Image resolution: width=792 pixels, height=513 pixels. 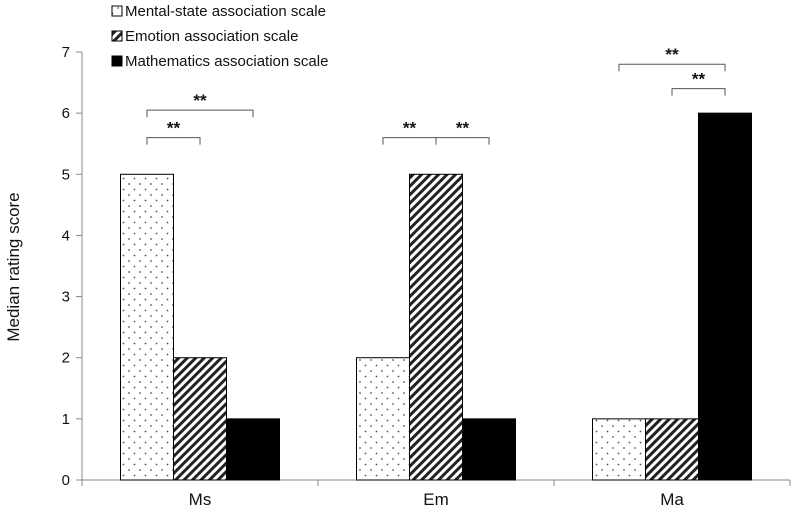 I want to click on legend-swatch-solid, so click(x=117, y=61).